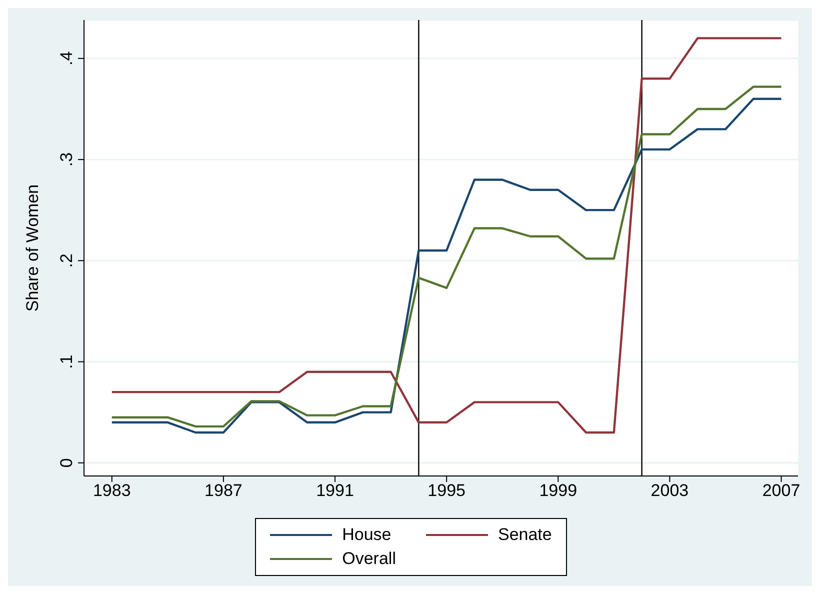 This screenshot has height=594, width=820. I want to click on x-tick-label: 1983, so click(111, 490).